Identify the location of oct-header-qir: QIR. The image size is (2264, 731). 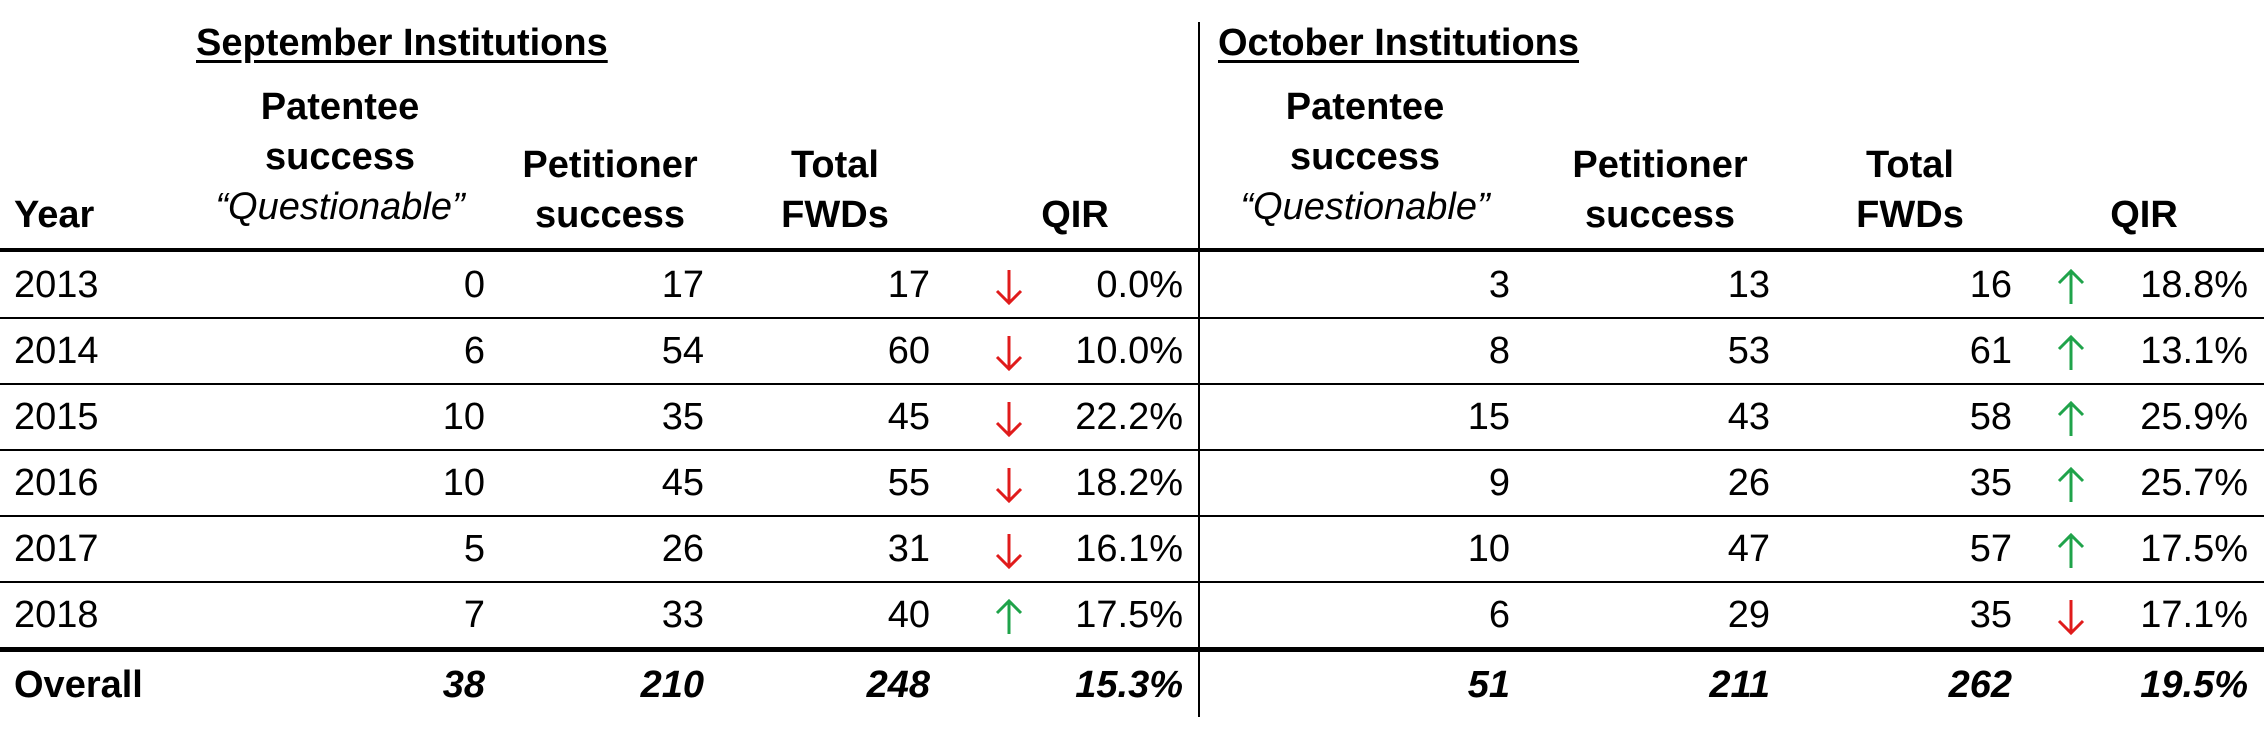
(2144, 215).